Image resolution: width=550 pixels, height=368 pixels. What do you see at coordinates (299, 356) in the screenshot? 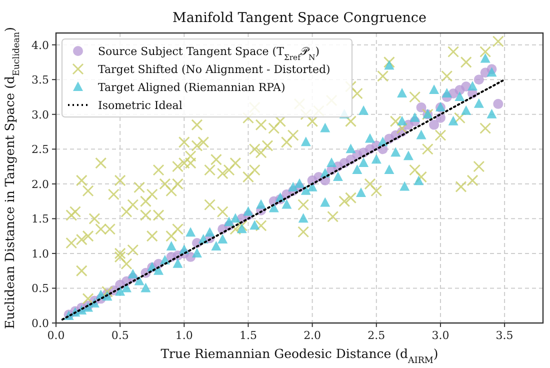
I see `x-axis-title: True Riemannian Geodesic Distance (d$_{AIRM}$)` at bounding box center [299, 356].